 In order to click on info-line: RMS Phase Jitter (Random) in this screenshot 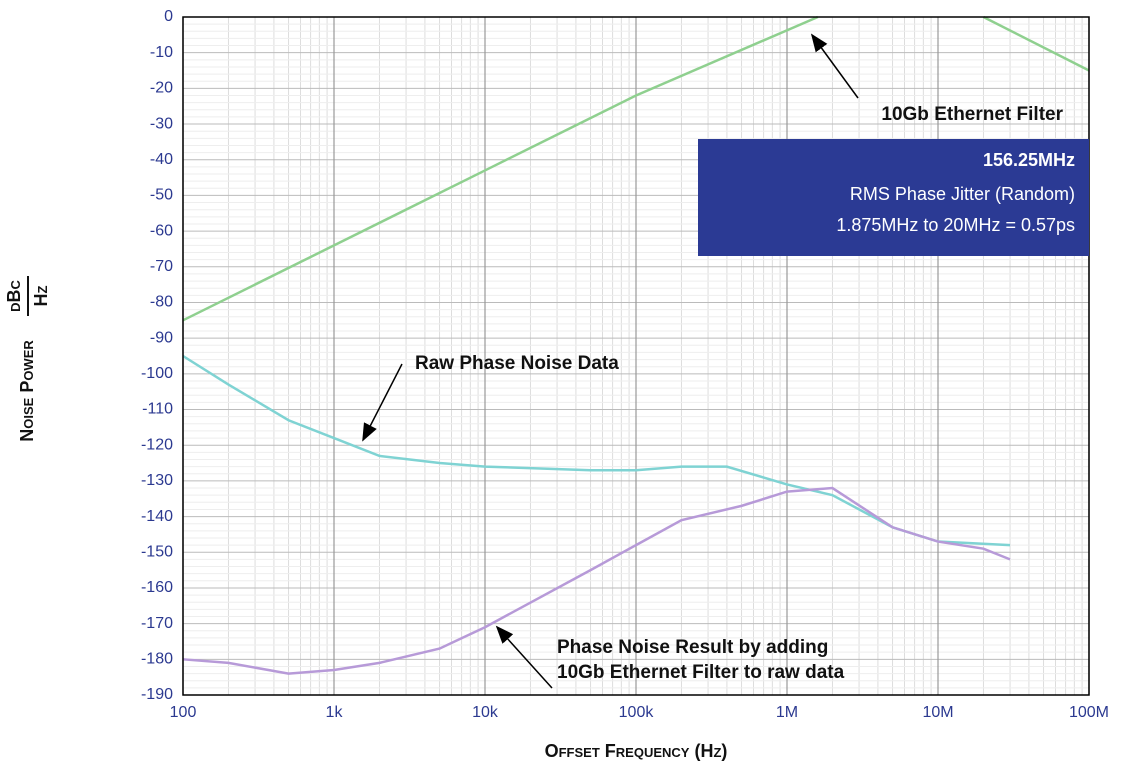, I will do `click(962, 194)`.